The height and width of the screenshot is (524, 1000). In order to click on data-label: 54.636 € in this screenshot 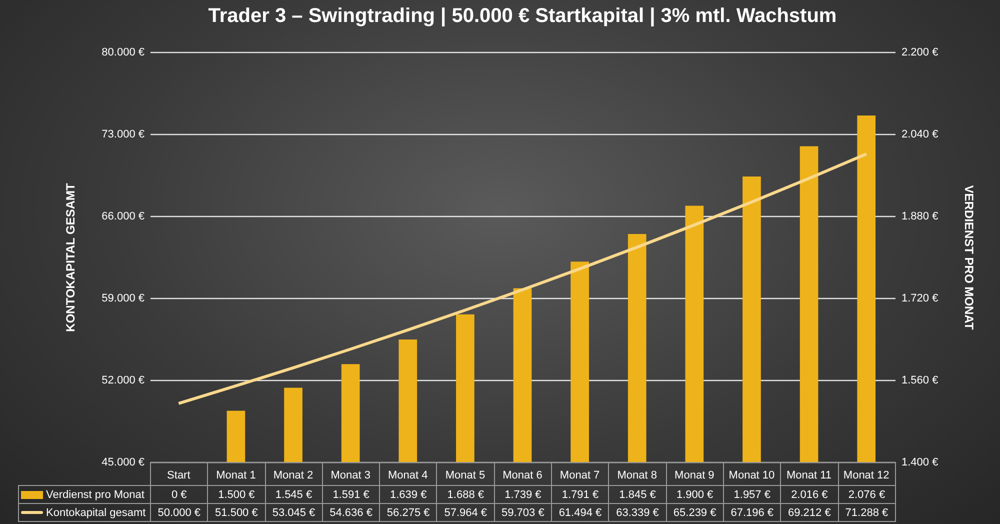, I will do `click(351, 513)`.